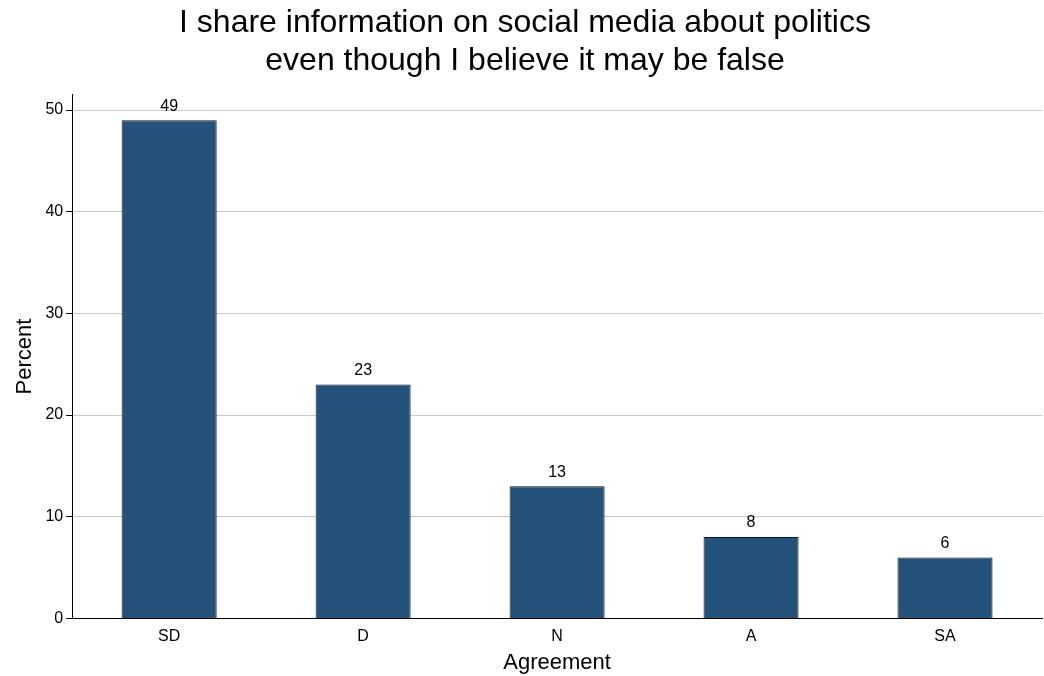 This screenshot has width=1044, height=676. I want to click on y-tick-label: 30, so click(54, 312).